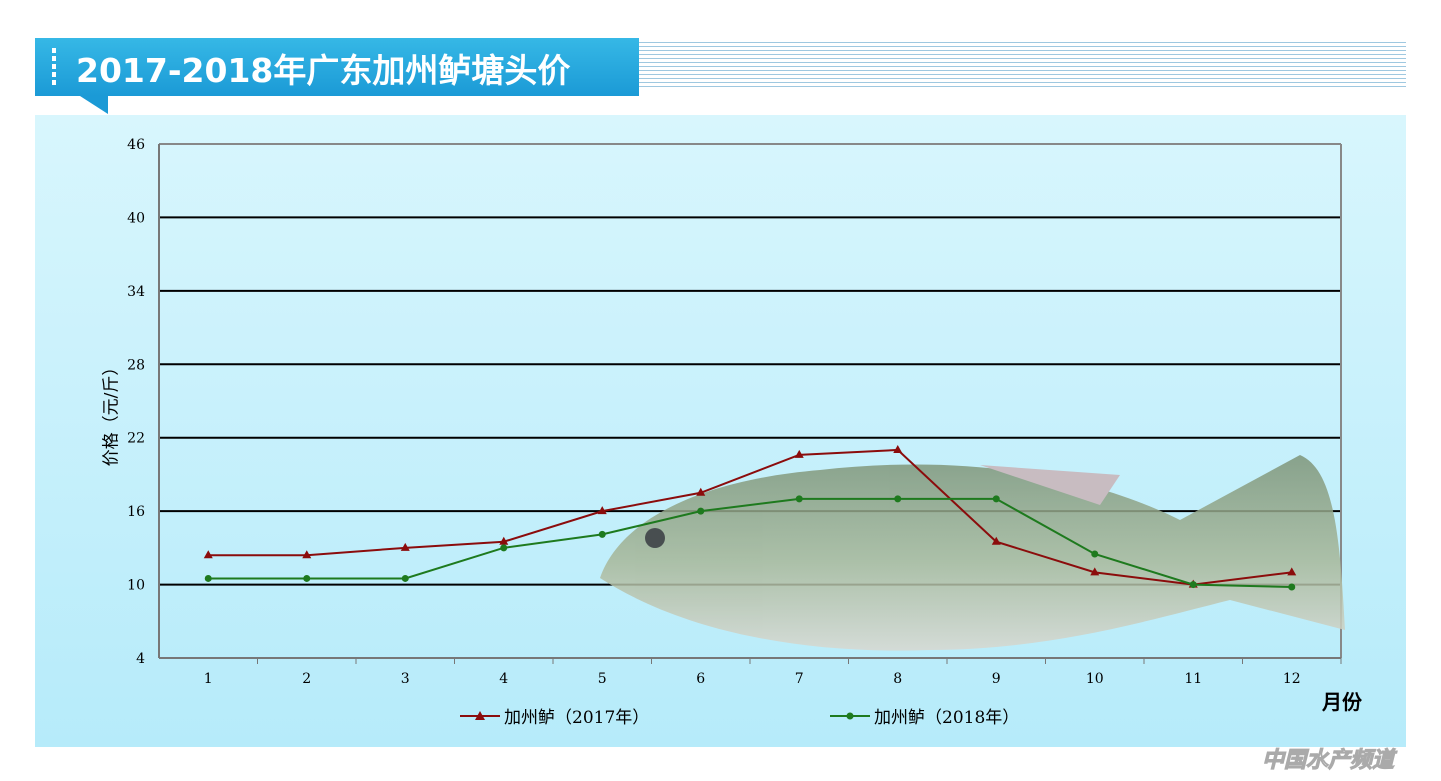 This screenshot has height=781, width=1441. Describe the element at coordinates (1328, 761) in the screenshot. I see `watermark: 中国水产频道` at that location.